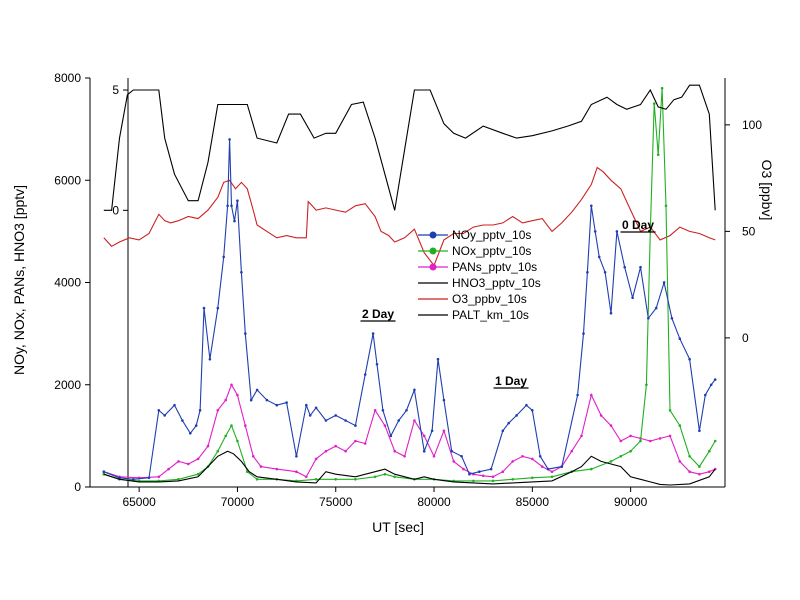 The width and height of the screenshot is (800, 600). Describe the element at coordinates (745, 338) in the screenshot. I see `y-tick-label-right: 0` at that location.